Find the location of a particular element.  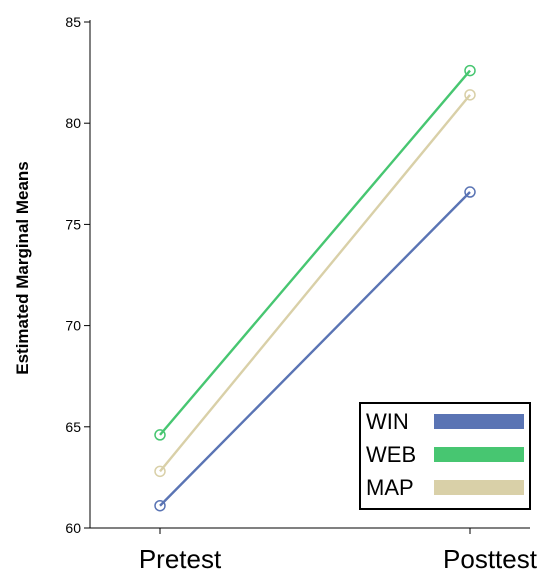

y-tick-label: 85 is located at coordinates (73, 22).